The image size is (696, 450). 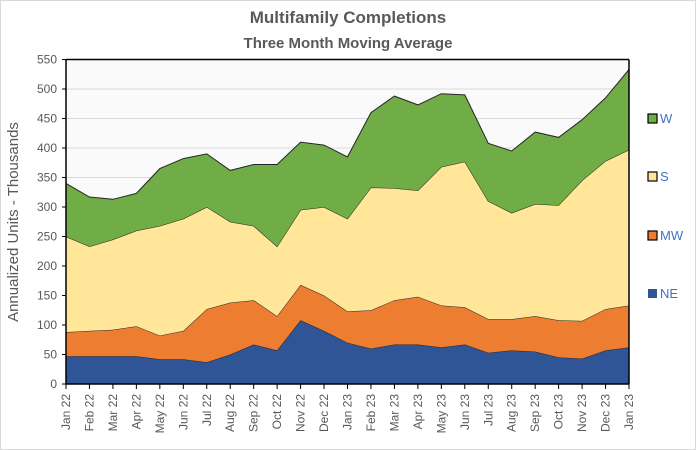 What do you see at coordinates (465, 412) in the screenshot?
I see `x-tick-label: Jun 23` at bounding box center [465, 412].